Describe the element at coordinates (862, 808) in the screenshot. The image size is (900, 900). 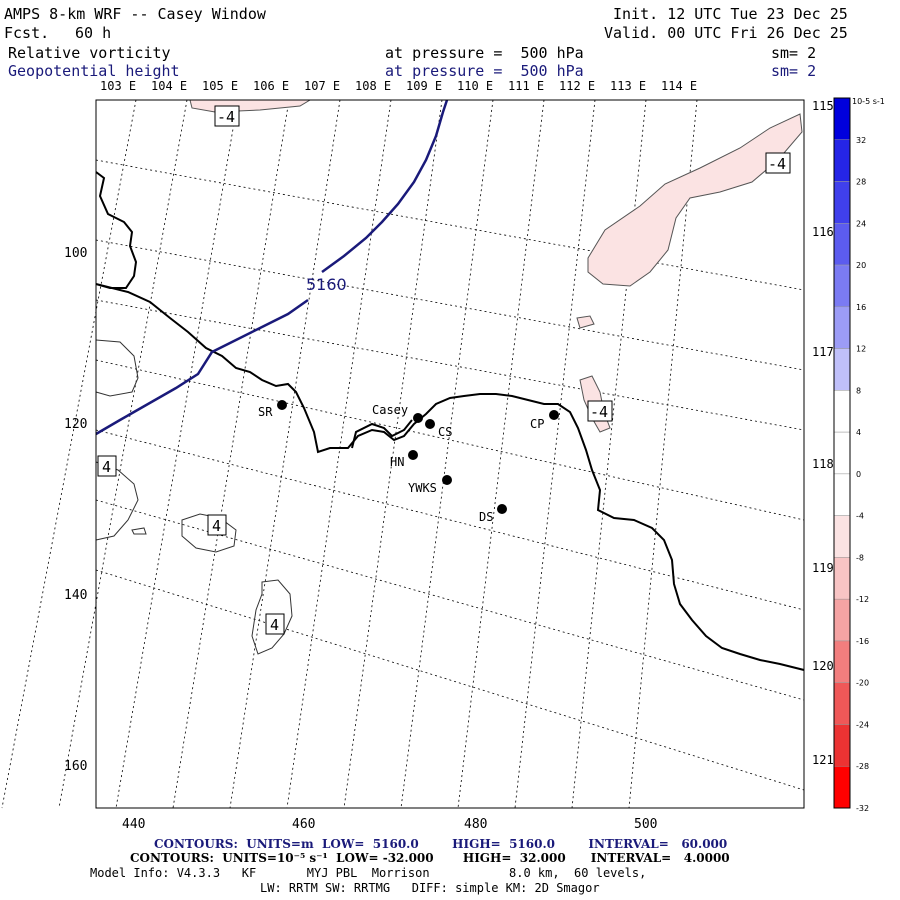
I see `colorbar-label: -32` at that location.